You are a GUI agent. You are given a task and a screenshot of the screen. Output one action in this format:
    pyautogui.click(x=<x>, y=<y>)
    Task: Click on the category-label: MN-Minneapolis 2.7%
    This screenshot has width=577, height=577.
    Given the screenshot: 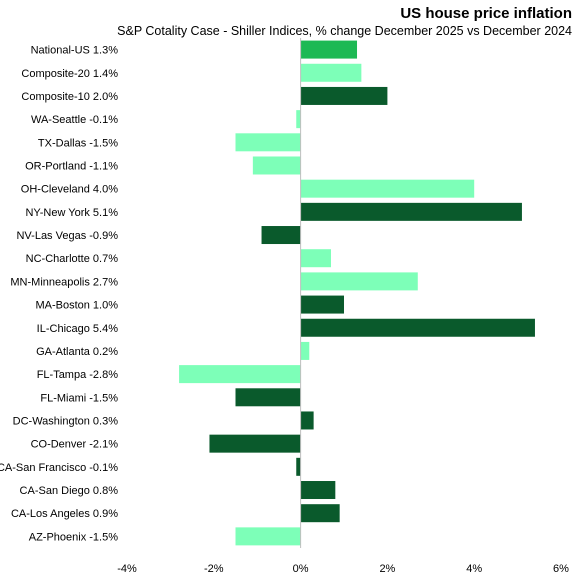 What is the action you would take?
    pyautogui.click(x=64, y=282)
    